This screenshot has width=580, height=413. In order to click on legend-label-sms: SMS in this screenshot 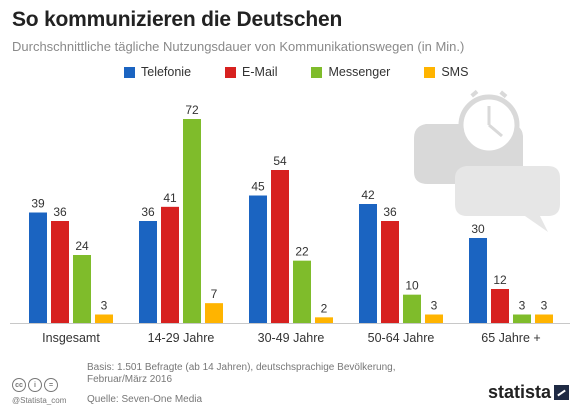, I will do `click(455, 72)`.